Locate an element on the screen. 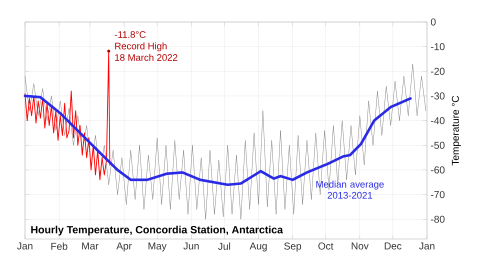 The height and width of the screenshot is (270, 480). y-tick-label: -40 is located at coordinates (437, 120).